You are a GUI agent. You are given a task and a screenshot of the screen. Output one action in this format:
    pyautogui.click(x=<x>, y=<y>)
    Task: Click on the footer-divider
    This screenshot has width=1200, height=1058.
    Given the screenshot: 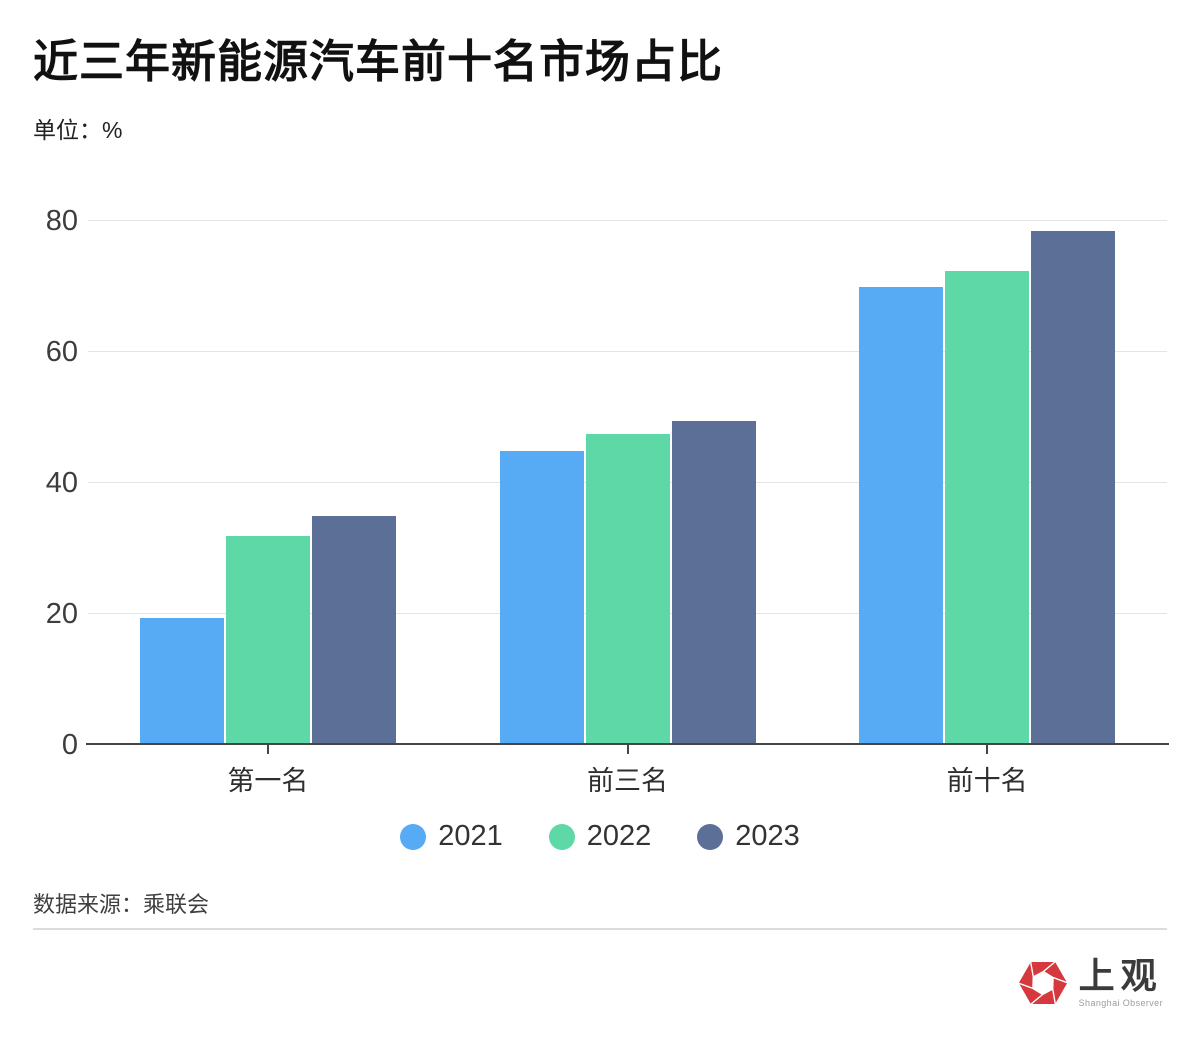 What is the action you would take?
    pyautogui.click(x=600, y=929)
    